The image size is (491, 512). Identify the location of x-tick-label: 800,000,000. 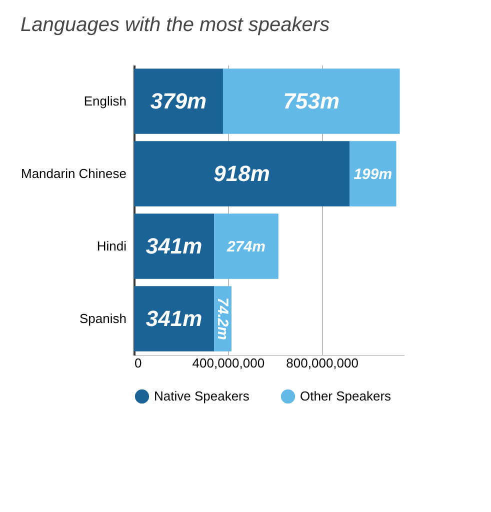
(322, 363).